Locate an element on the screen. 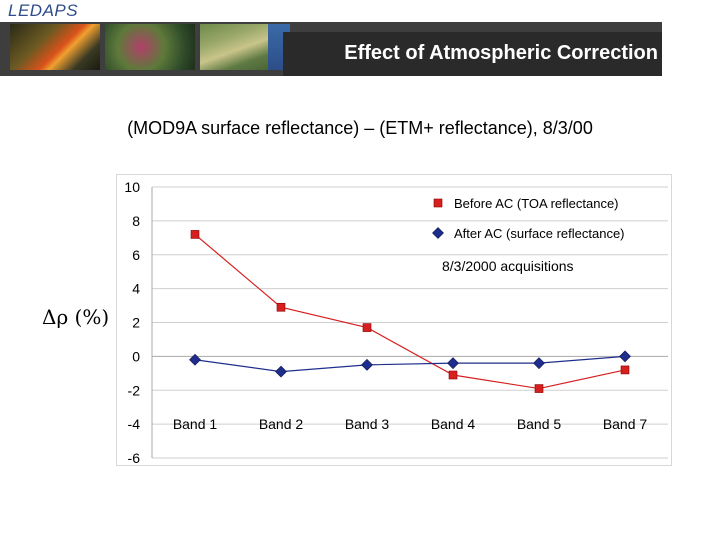 The width and height of the screenshot is (720, 540). forest-image-thumbnail is located at coordinates (150, 47).